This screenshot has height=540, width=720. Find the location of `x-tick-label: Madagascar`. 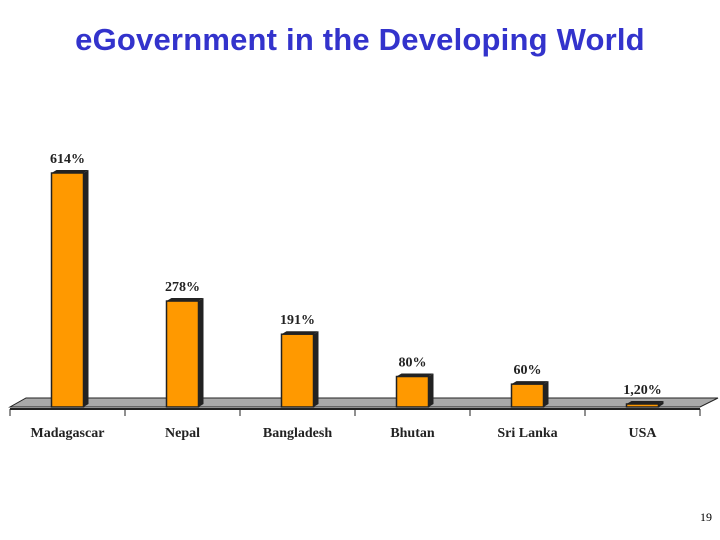

x-tick-label: Madagascar is located at coordinates (68, 433).